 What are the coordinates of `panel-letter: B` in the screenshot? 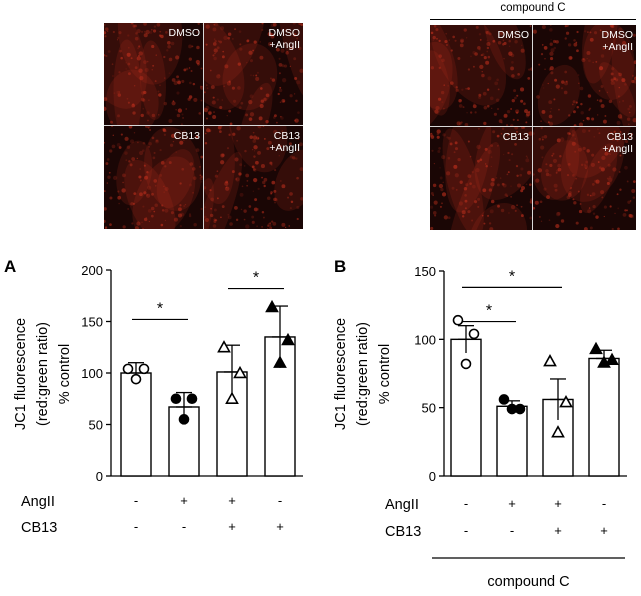 It's located at (340, 266).